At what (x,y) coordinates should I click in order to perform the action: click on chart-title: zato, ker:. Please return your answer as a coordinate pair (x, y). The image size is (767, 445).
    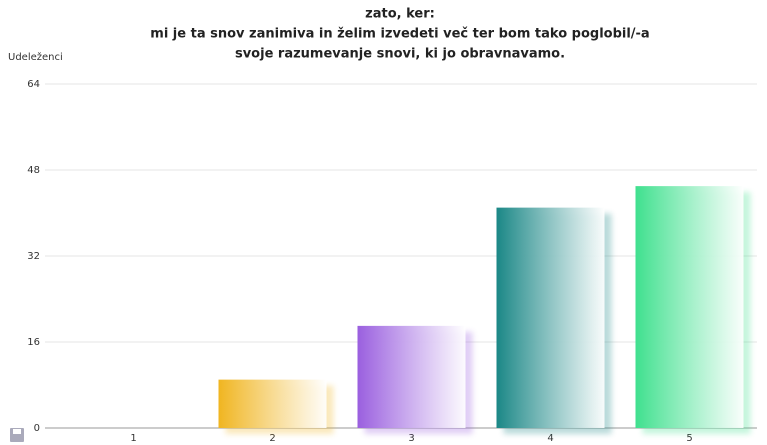
    Looking at the image, I should click on (400, 14).